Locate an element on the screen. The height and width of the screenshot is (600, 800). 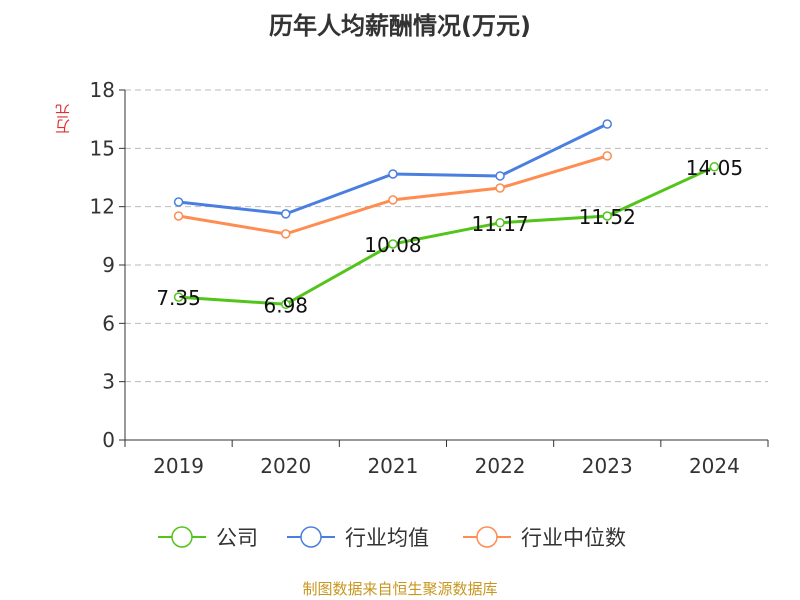
x-tick-label: 2024 is located at coordinates (714, 466).